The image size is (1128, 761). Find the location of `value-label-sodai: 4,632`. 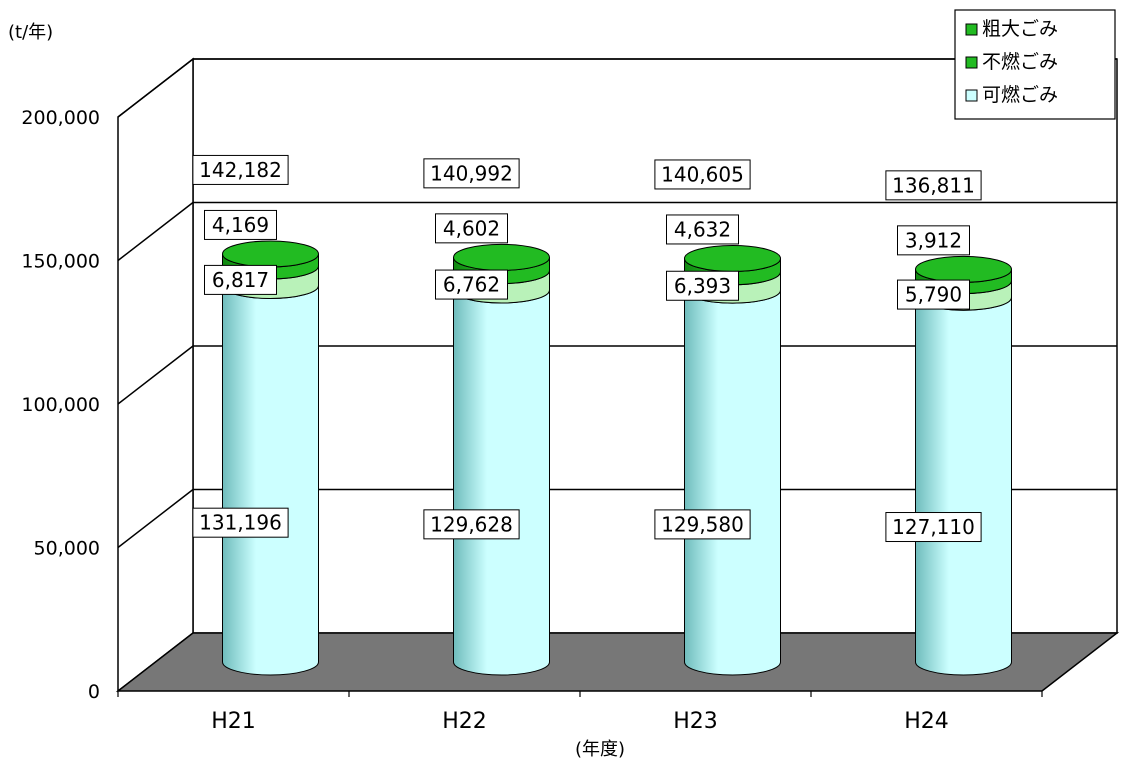

value-label-sodai: 4,632 is located at coordinates (702, 229).